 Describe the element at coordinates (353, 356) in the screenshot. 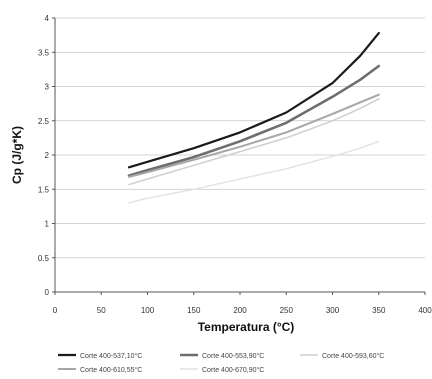

I see `legend-label-3: Corte 400-593,60°C` at that location.